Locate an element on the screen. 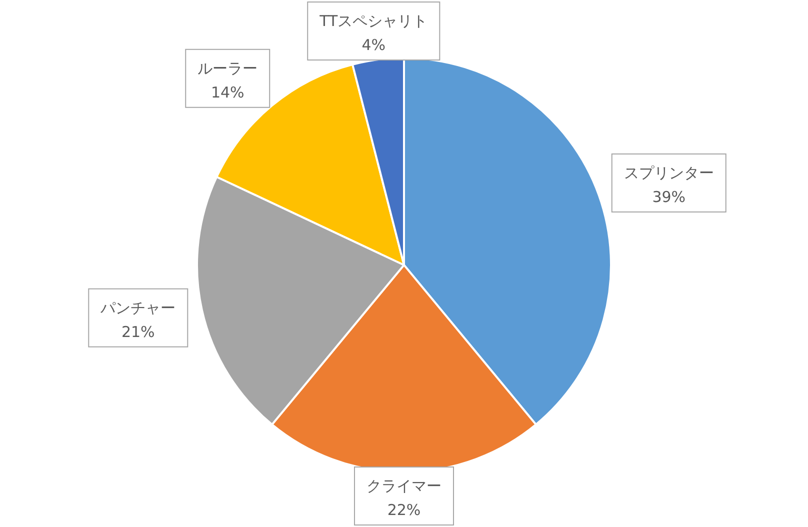 The height and width of the screenshot is (527, 808). data-label: 21% is located at coordinates (138, 331).